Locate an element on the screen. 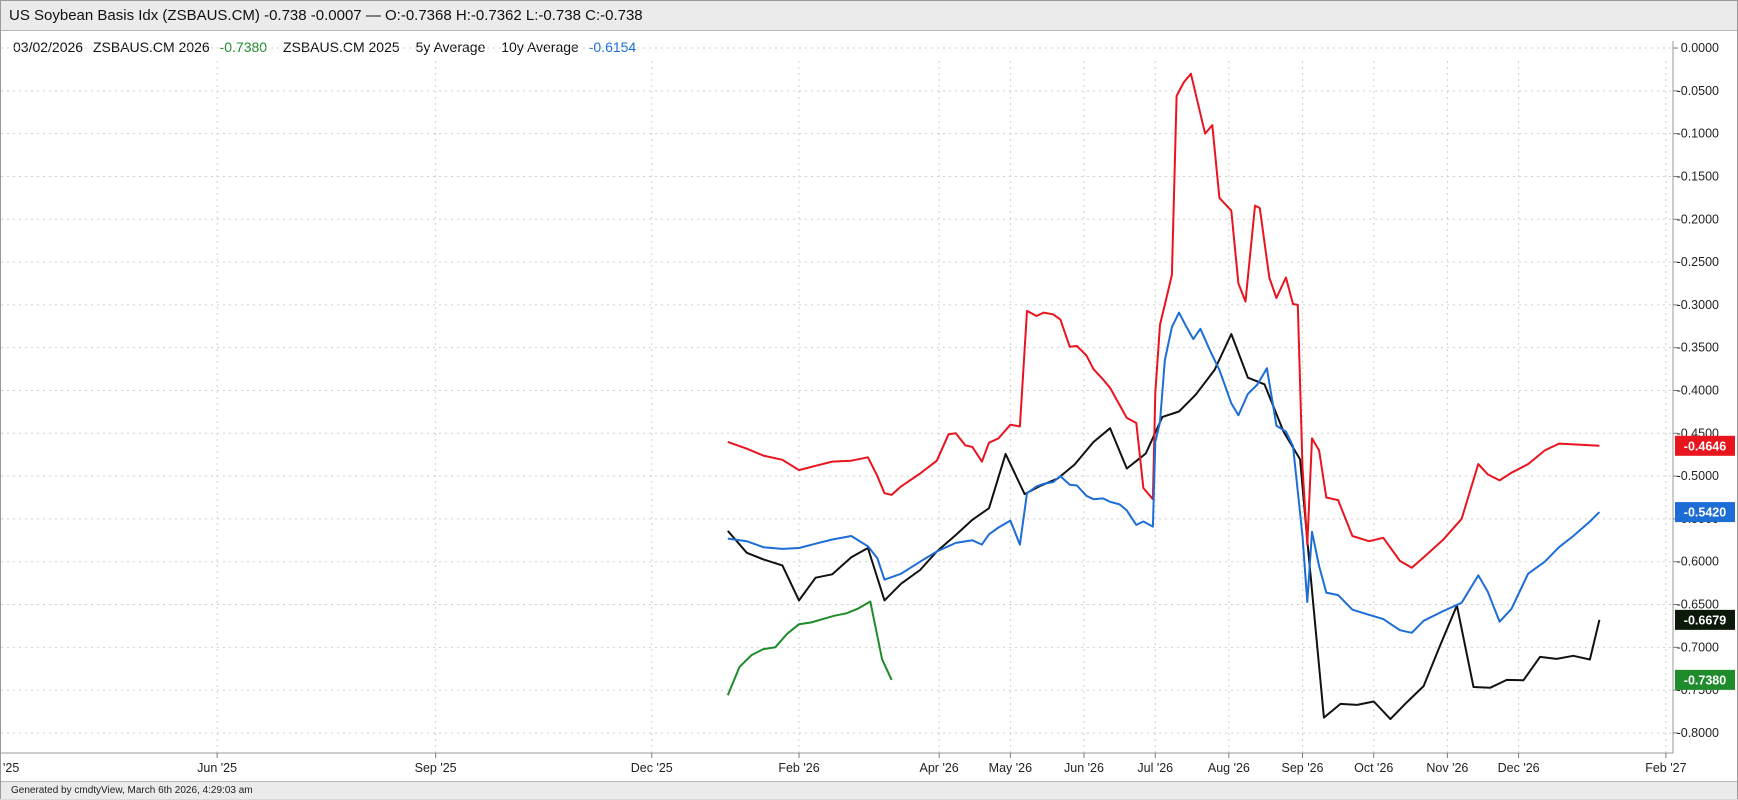 The height and width of the screenshot is (800, 1738). y-tick-label: 0.0000 is located at coordinates (1700, 48).